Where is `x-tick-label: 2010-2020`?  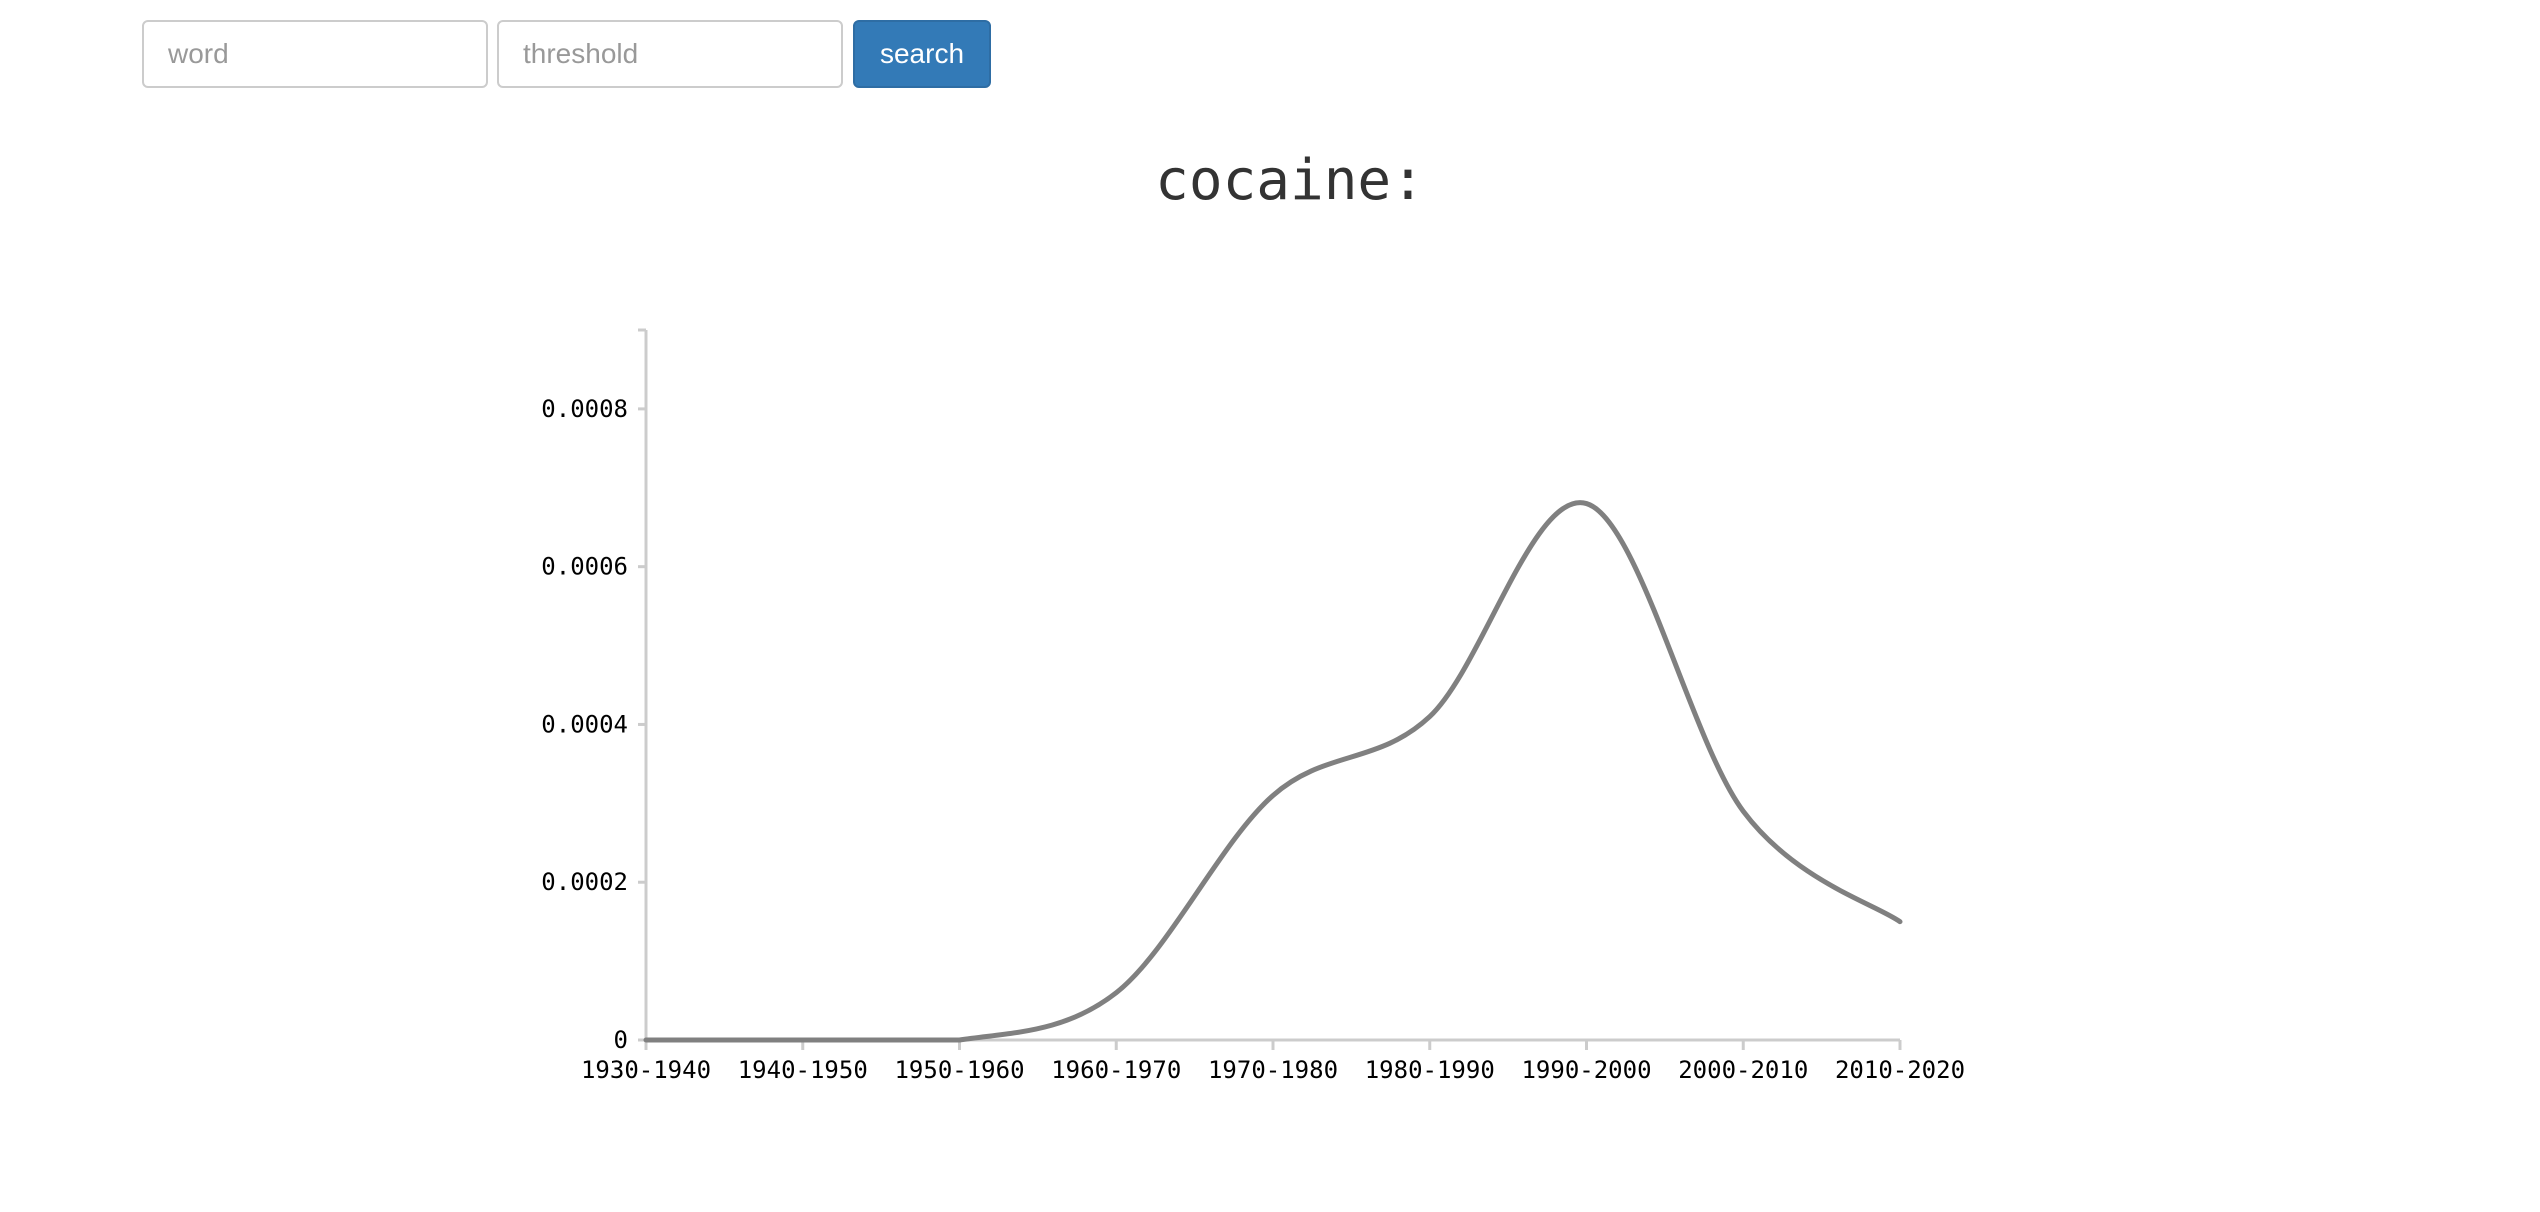 x-tick-label: 2010-2020 is located at coordinates (1900, 1070).